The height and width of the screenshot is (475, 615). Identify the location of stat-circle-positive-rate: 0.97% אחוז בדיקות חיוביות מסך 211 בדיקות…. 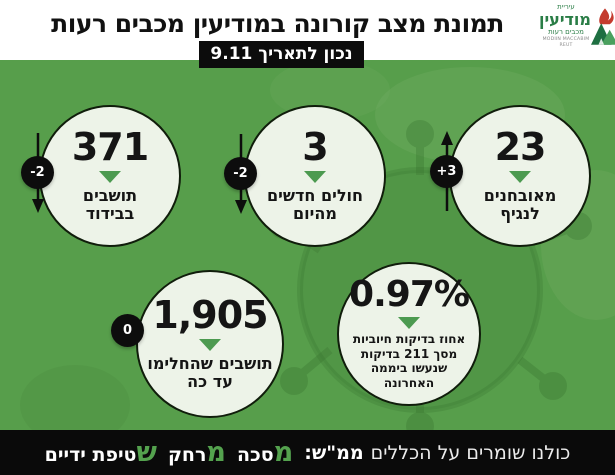
(409, 334).